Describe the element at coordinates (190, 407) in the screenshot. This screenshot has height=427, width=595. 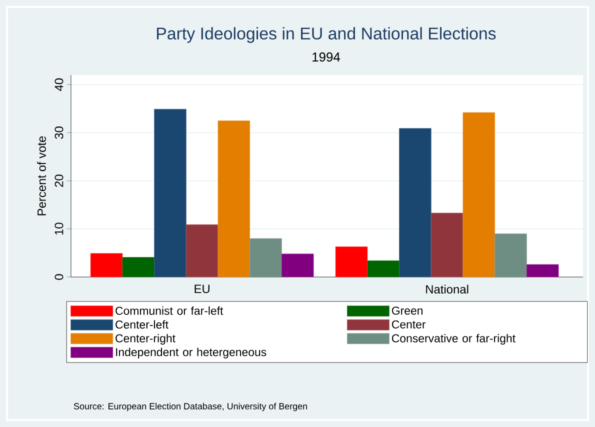
I see `source-note: Source: European Election Database, University of Bergen` at that location.